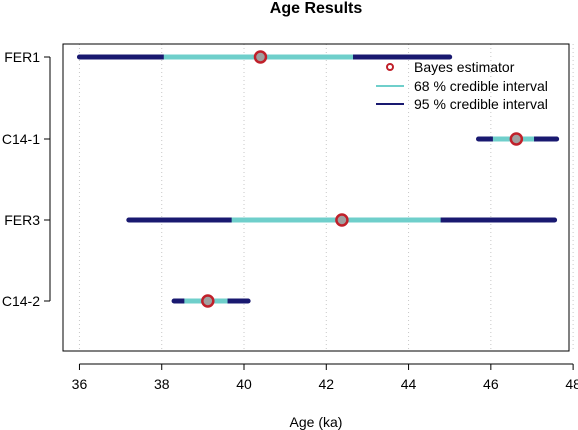 The image size is (578, 430). I want to click on x-tick-label-2: 40, so click(244, 384).